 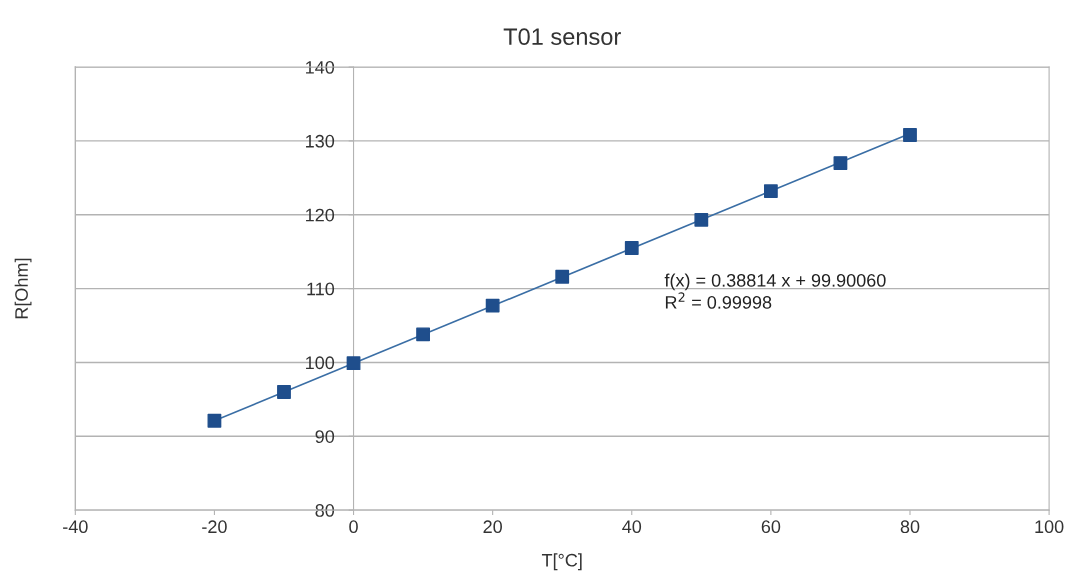 What do you see at coordinates (353, 527) in the screenshot?
I see `x-tick-label: 0` at bounding box center [353, 527].